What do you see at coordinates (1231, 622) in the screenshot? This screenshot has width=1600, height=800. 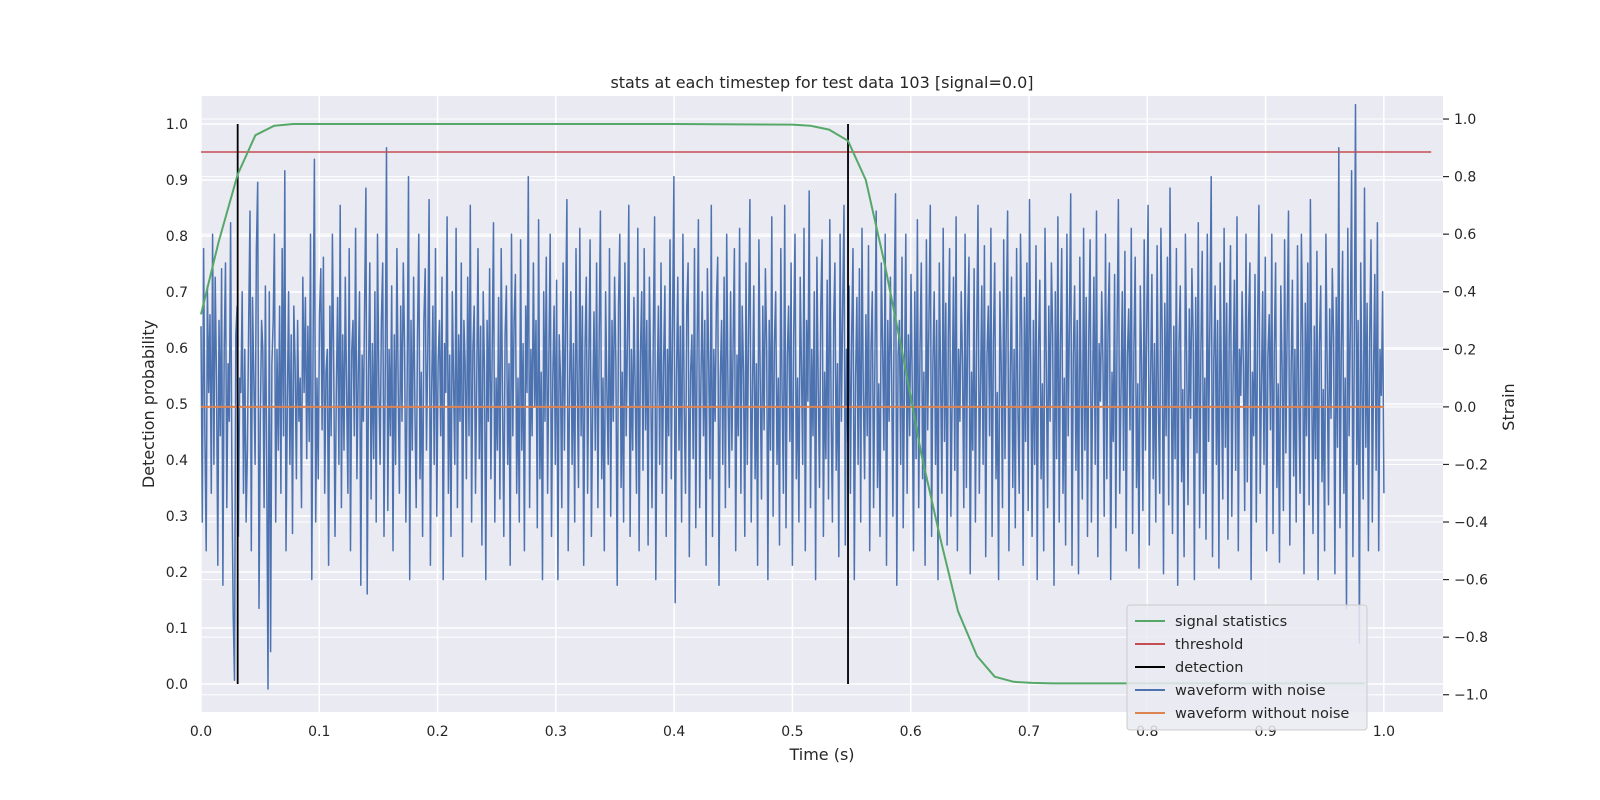 I see `legend-label: signal statistics` at bounding box center [1231, 622].